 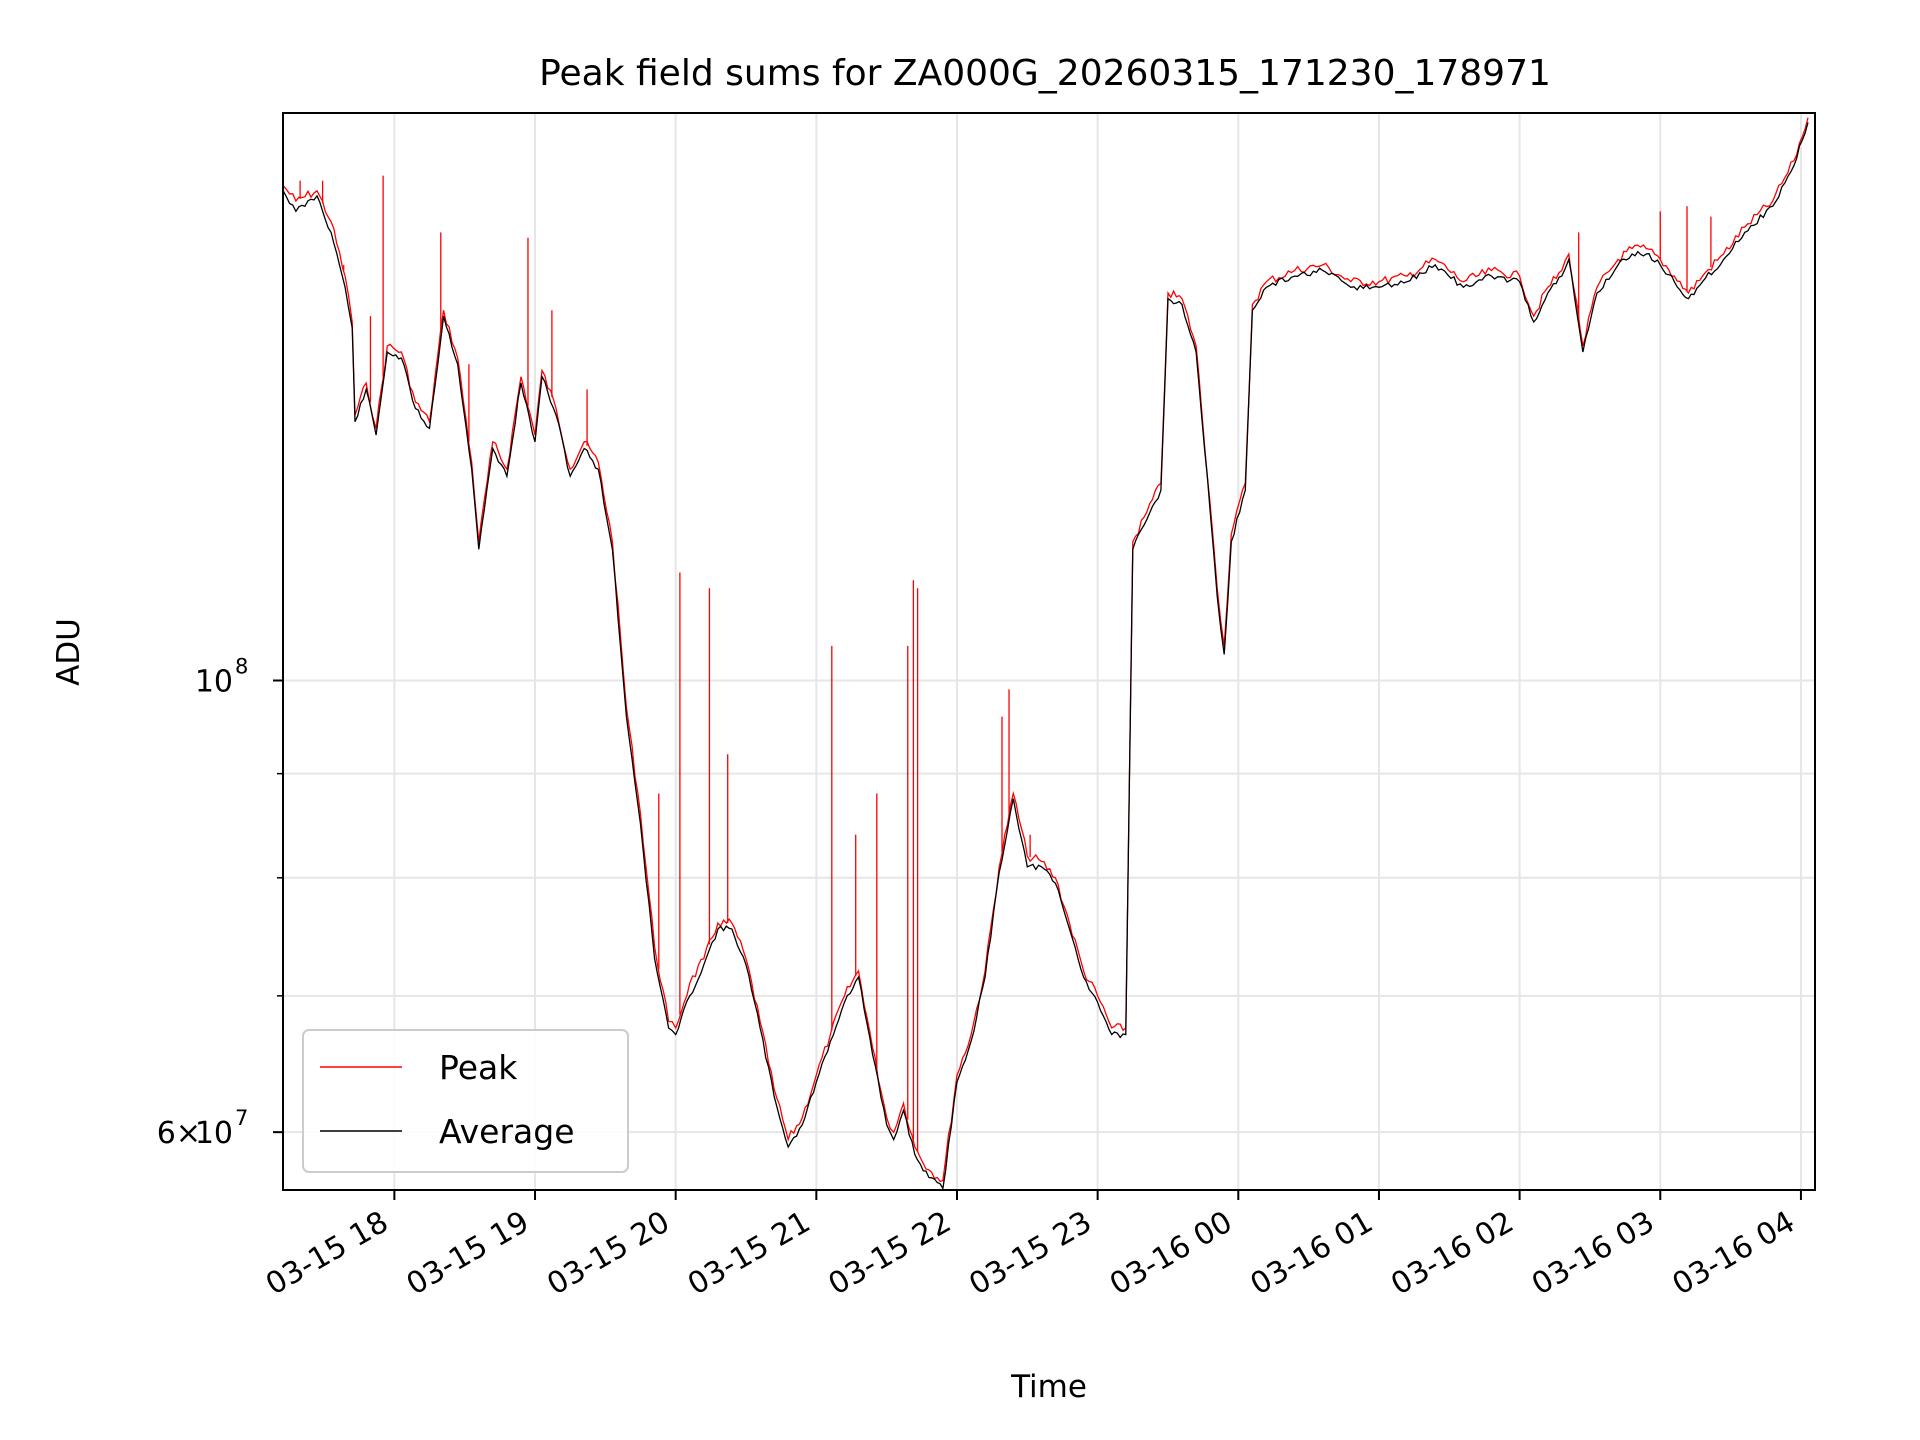 What do you see at coordinates (179, 1133) in the screenshot?
I see `y-tick-mantissa: 6×` at bounding box center [179, 1133].